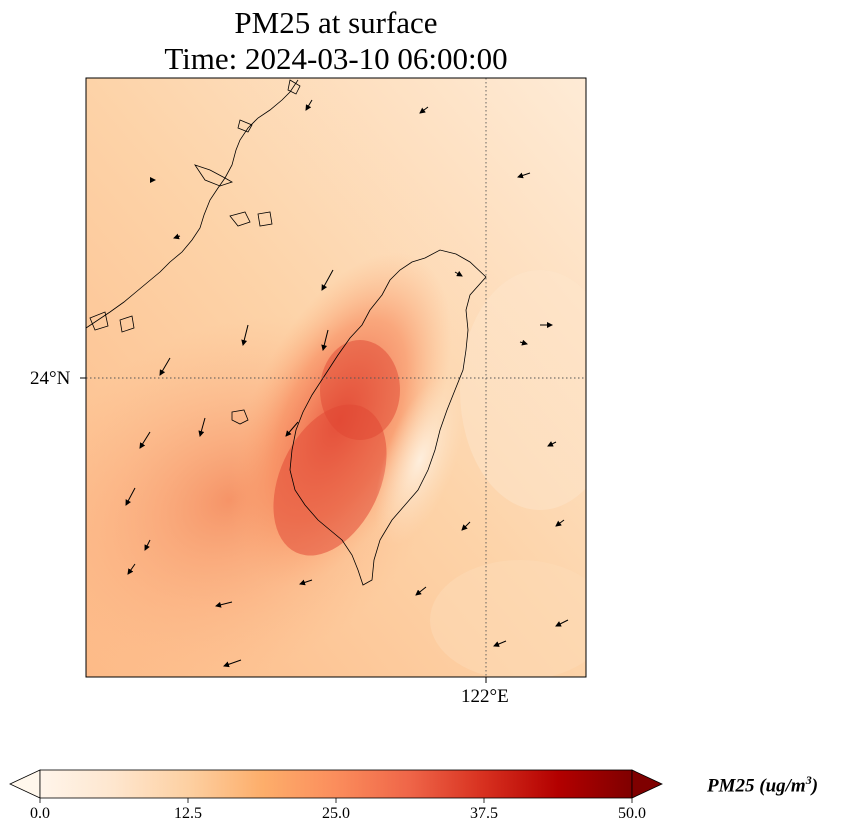 This screenshot has width=843, height=836. Describe the element at coordinates (192, 204) in the screenshot. I see `china-coastline` at that location.